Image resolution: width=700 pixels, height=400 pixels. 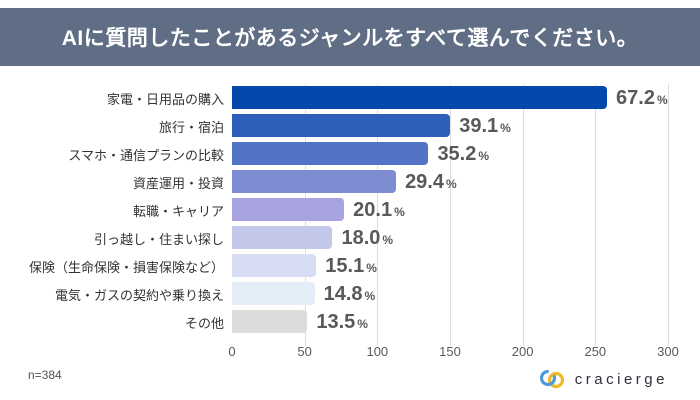 I want to click on sample-size-label: n=384, so click(x=45, y=375).